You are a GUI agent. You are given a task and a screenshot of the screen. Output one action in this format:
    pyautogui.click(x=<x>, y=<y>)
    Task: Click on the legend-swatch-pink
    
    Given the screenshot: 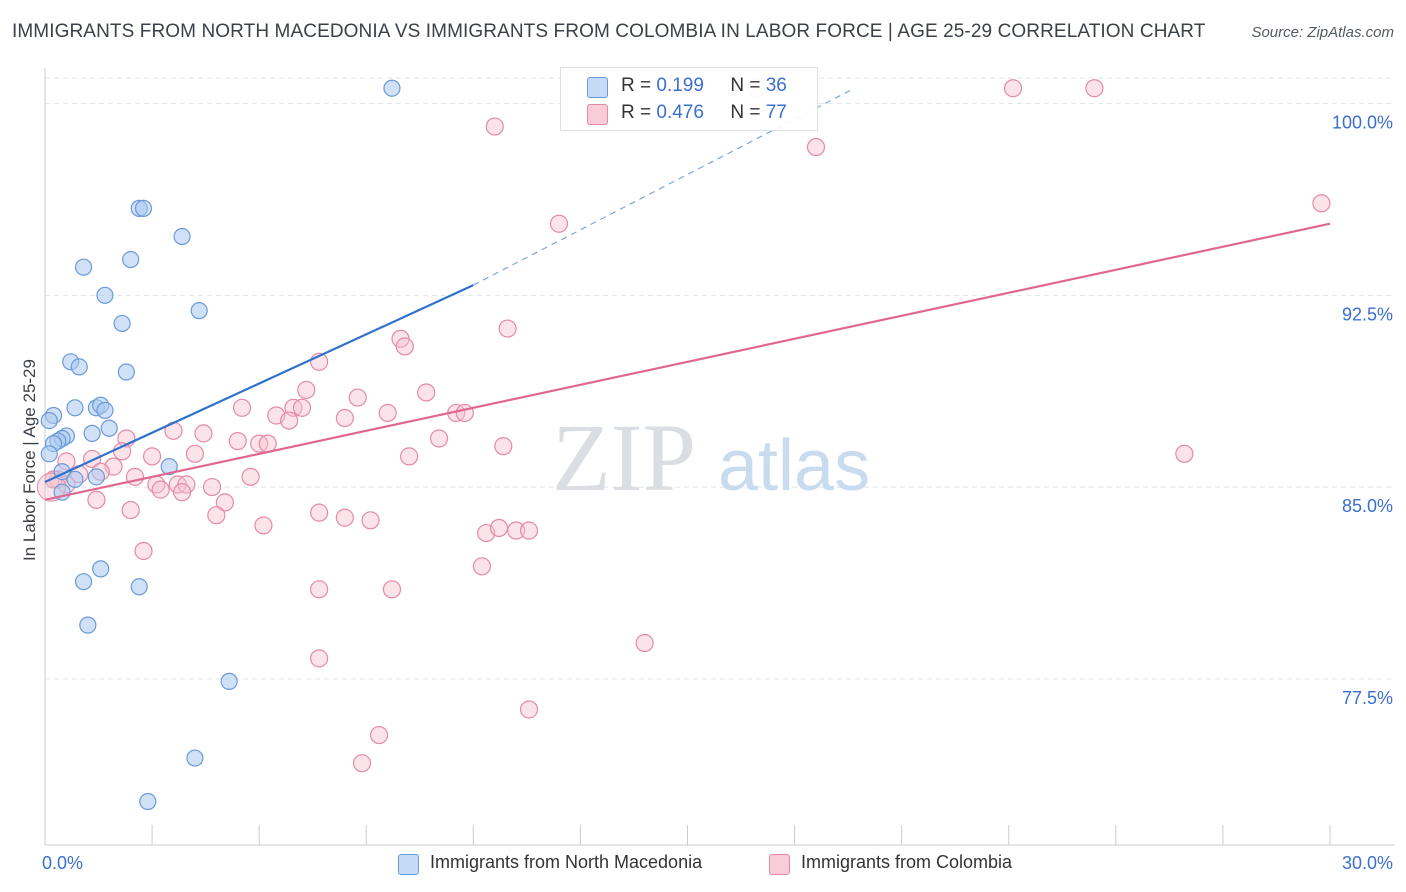 What is the action you would take?
    pyautogui.click(x=597, y=114)
    